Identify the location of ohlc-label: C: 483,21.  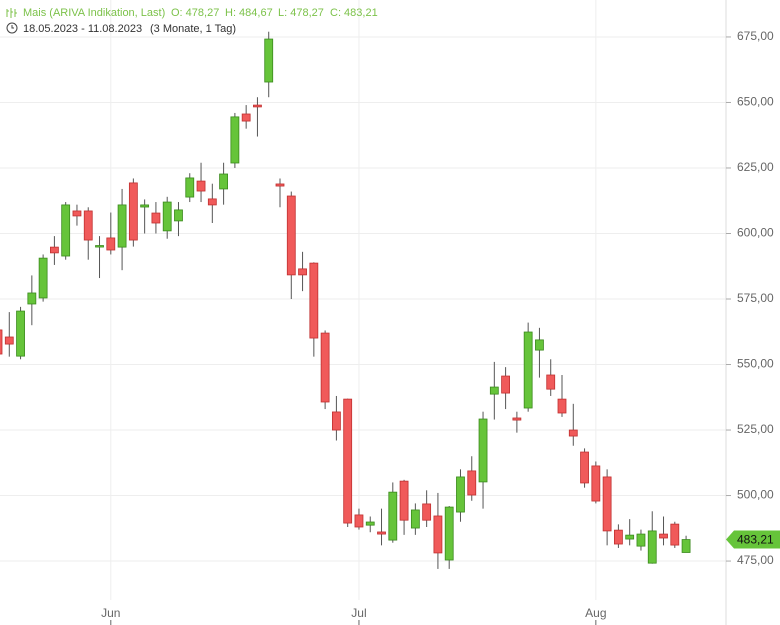
(354, 13).